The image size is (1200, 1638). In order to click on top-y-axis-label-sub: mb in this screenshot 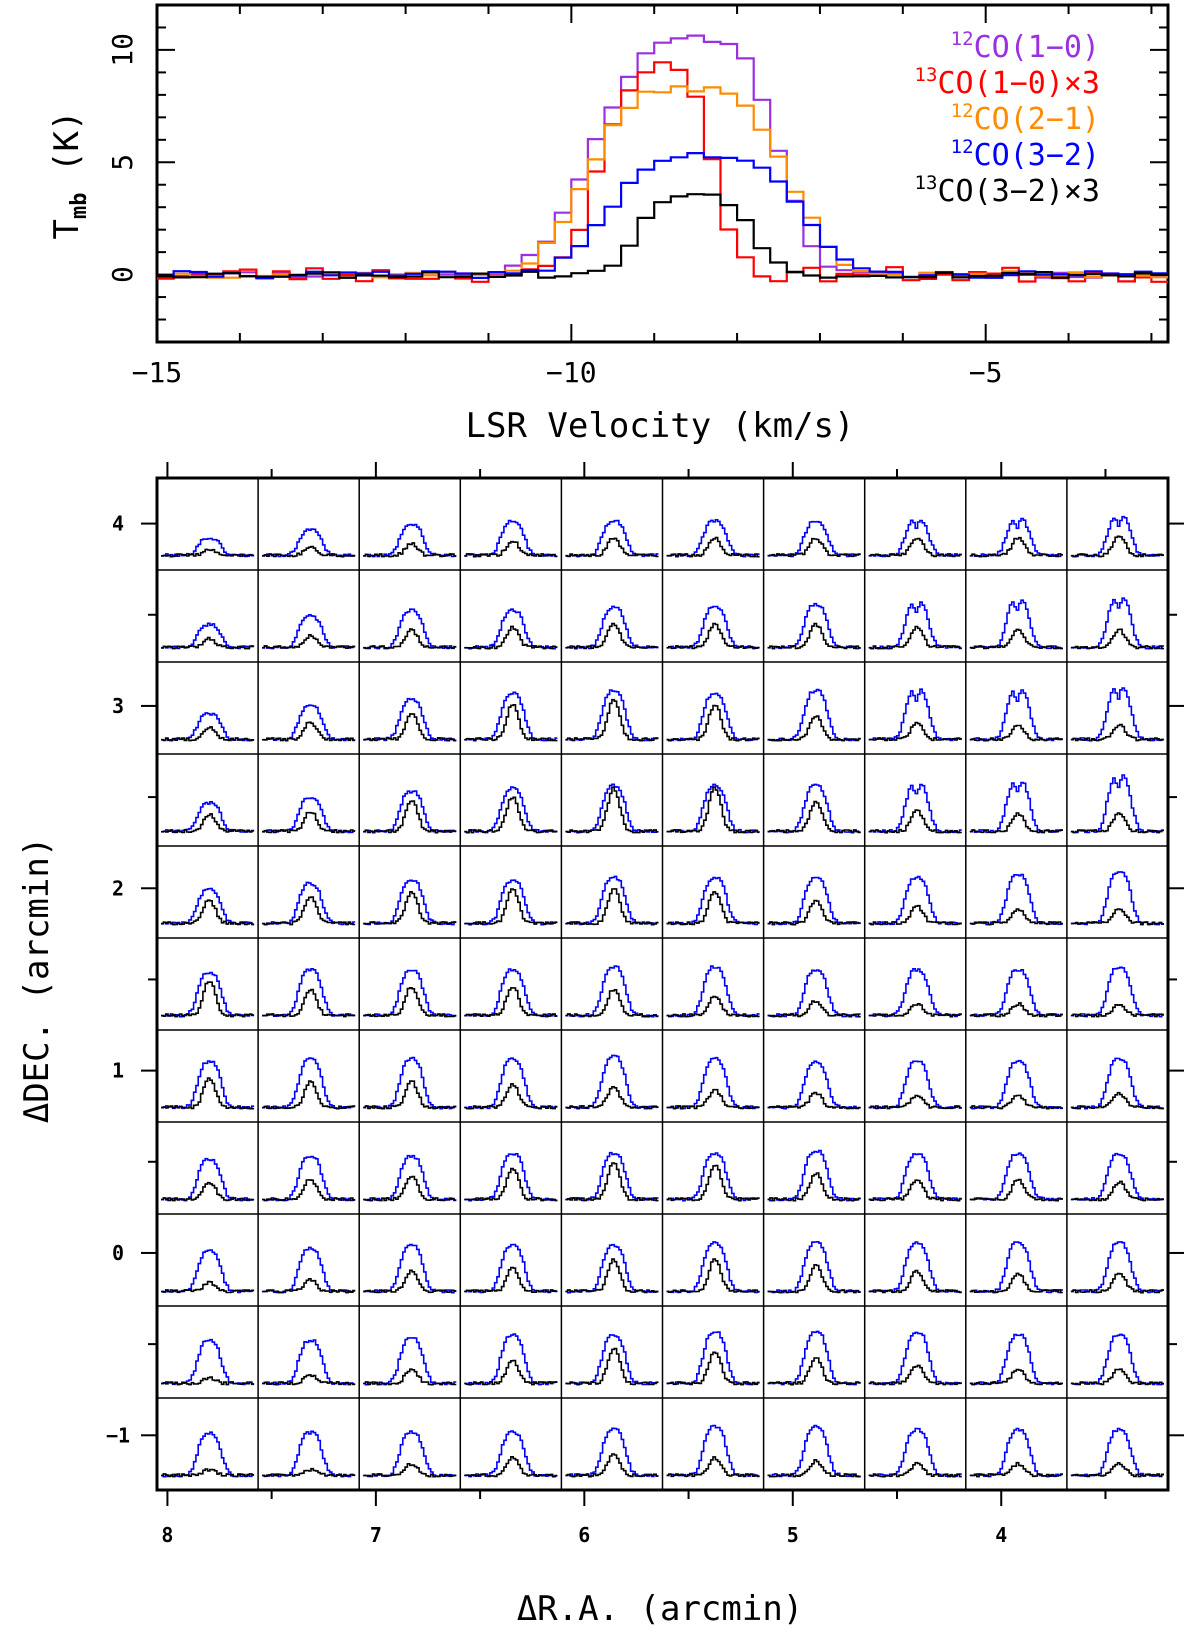, I will do `click(79, 205)`.